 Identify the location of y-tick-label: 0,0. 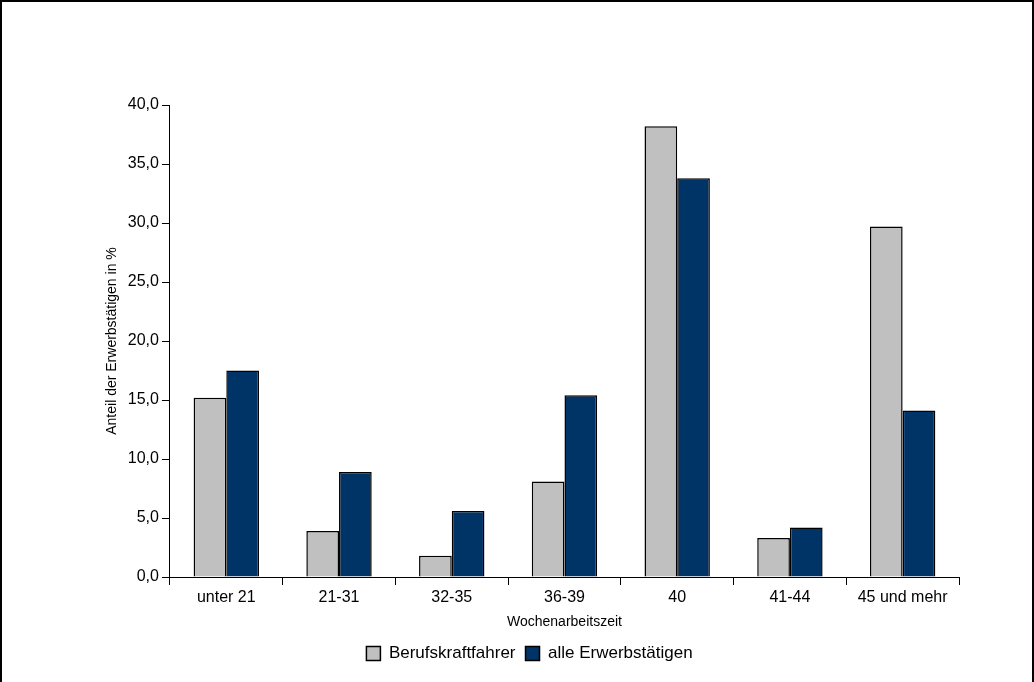
(148, 576).